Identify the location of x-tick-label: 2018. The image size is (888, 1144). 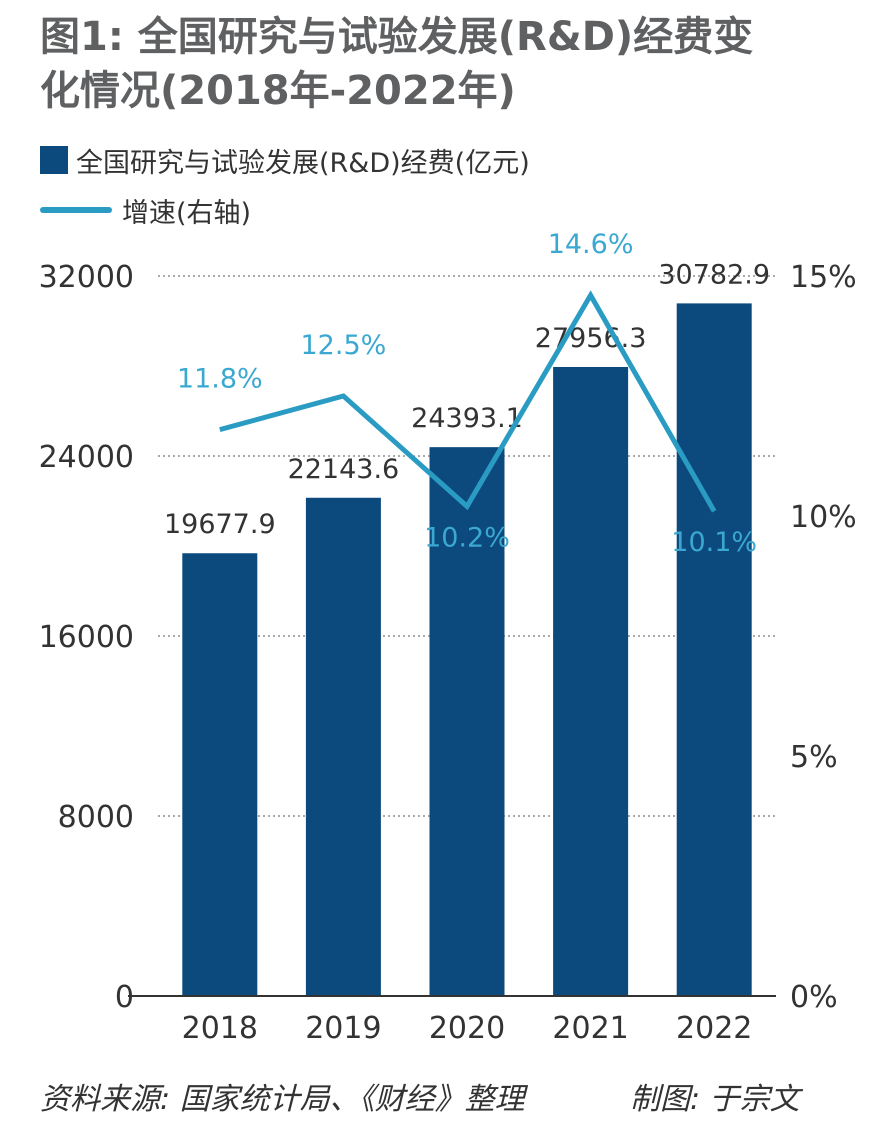
(220, 1028).